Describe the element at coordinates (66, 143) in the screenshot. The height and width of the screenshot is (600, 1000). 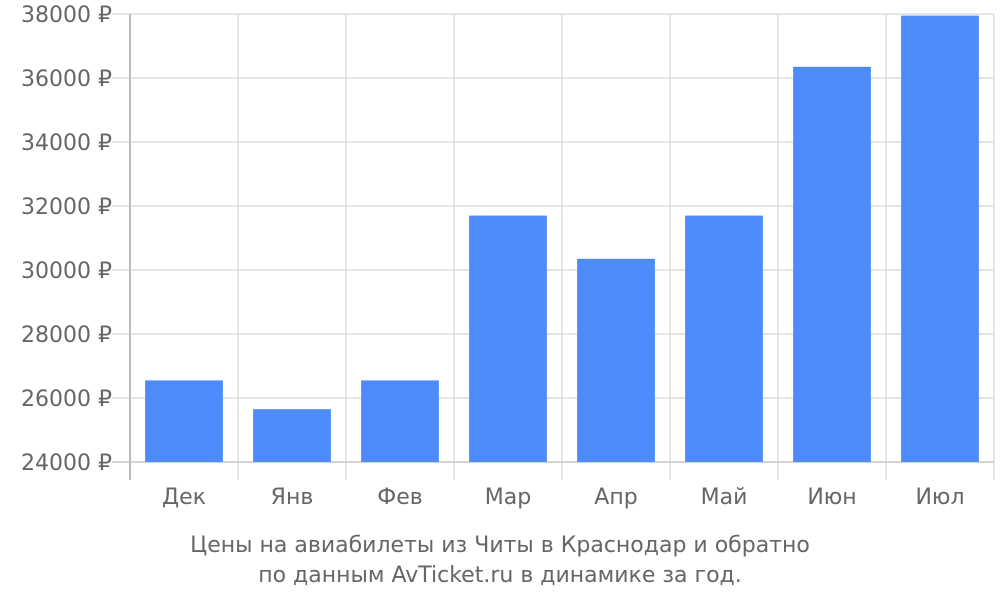
I see `y-tick-label: 34000 ₽` at that location.